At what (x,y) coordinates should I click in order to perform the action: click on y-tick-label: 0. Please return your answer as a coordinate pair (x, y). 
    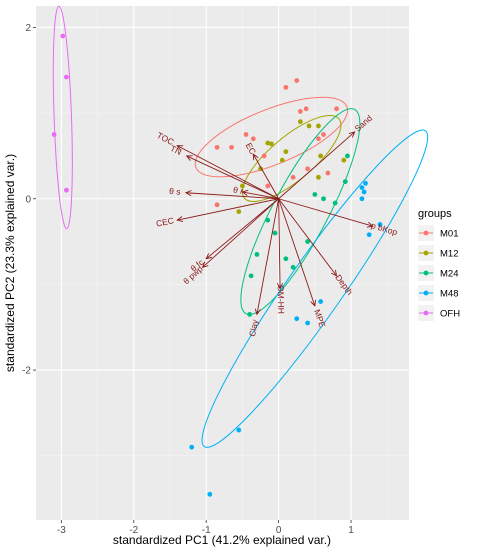
    Looking at the image, I should click on (28, 199).